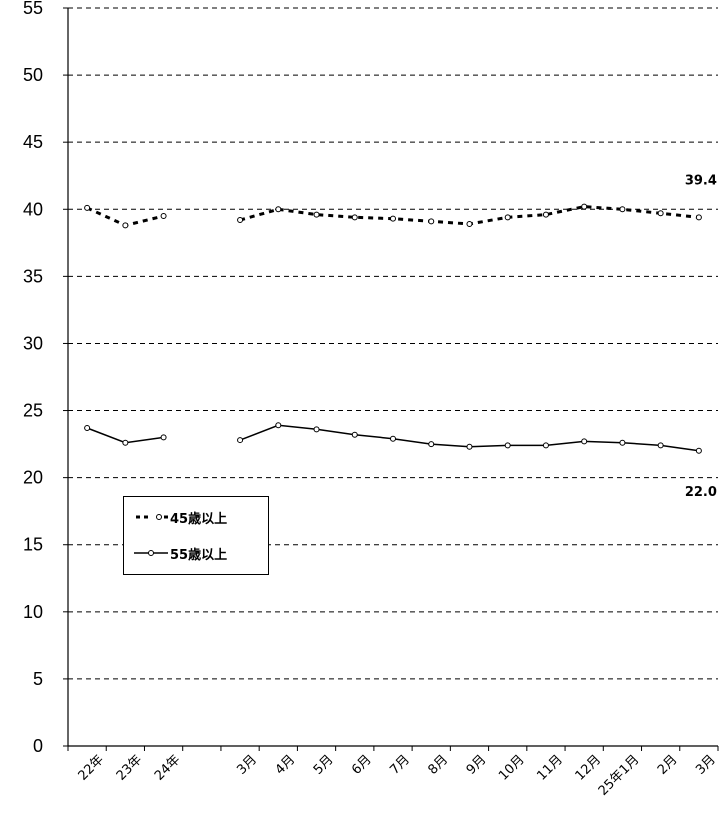 The image size is (722, 822). What do you see at coordinates (38, 679) in the screenshot?
I see `y-tick-label: 5` at bounding box center [38, 679].